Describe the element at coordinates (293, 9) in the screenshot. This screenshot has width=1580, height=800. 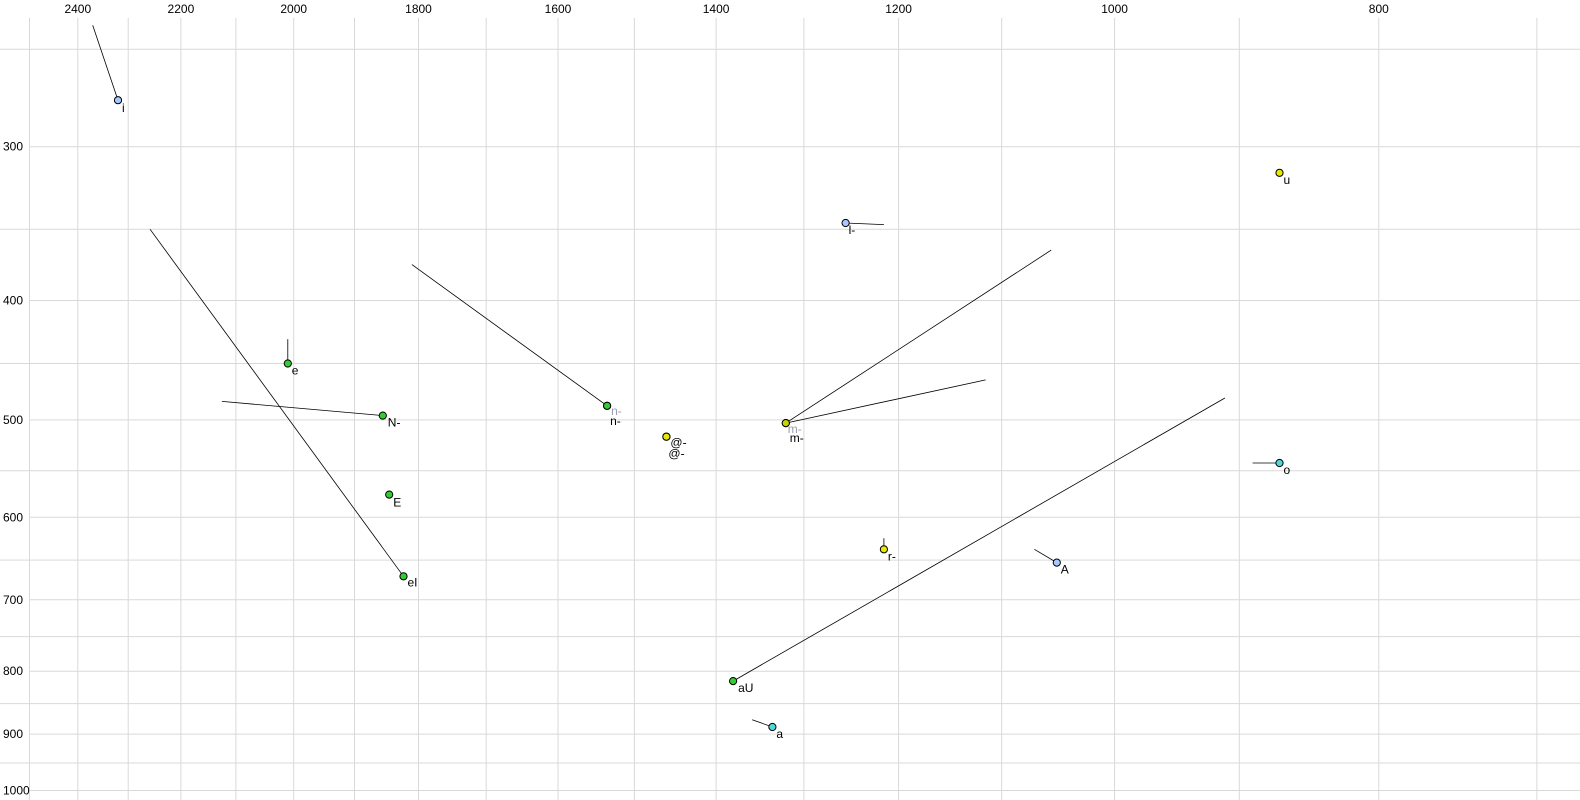
I see `x-tick-label: 2000` at that location.